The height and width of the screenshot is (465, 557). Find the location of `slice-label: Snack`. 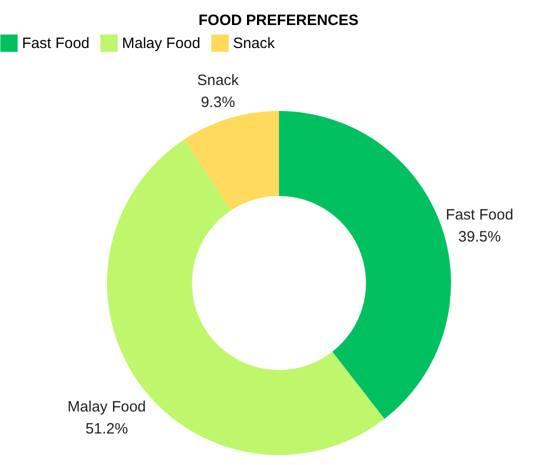

slice-label: Snack is located at coordinates (218, 80).